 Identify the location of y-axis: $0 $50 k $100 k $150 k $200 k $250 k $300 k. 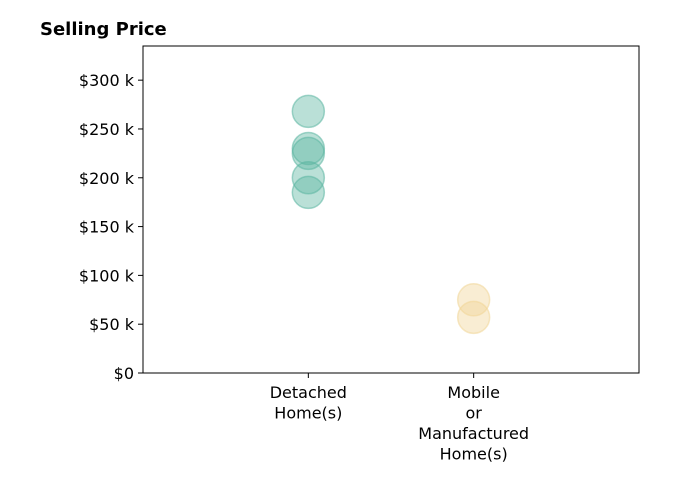
(111, 227).